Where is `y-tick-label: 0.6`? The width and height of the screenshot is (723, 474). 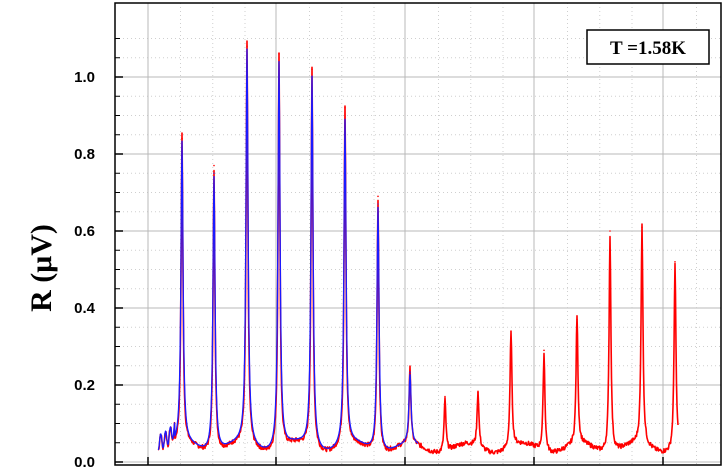 y-tick-label: 0.6 is located at coordinates (84, 231).